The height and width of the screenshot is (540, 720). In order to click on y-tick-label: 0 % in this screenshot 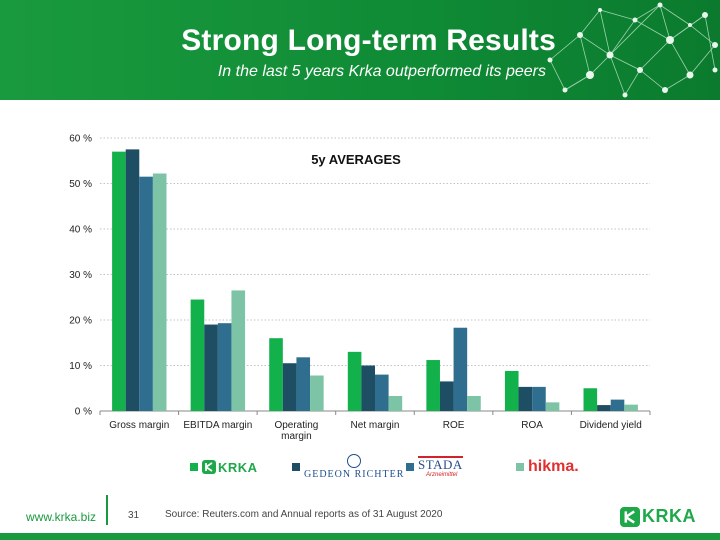, I will do `click(83, 412)`.